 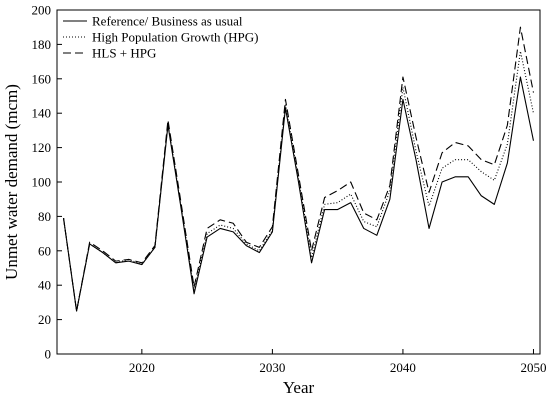 I want to click on y-tick-label: 120, so click(x=42, y=147).